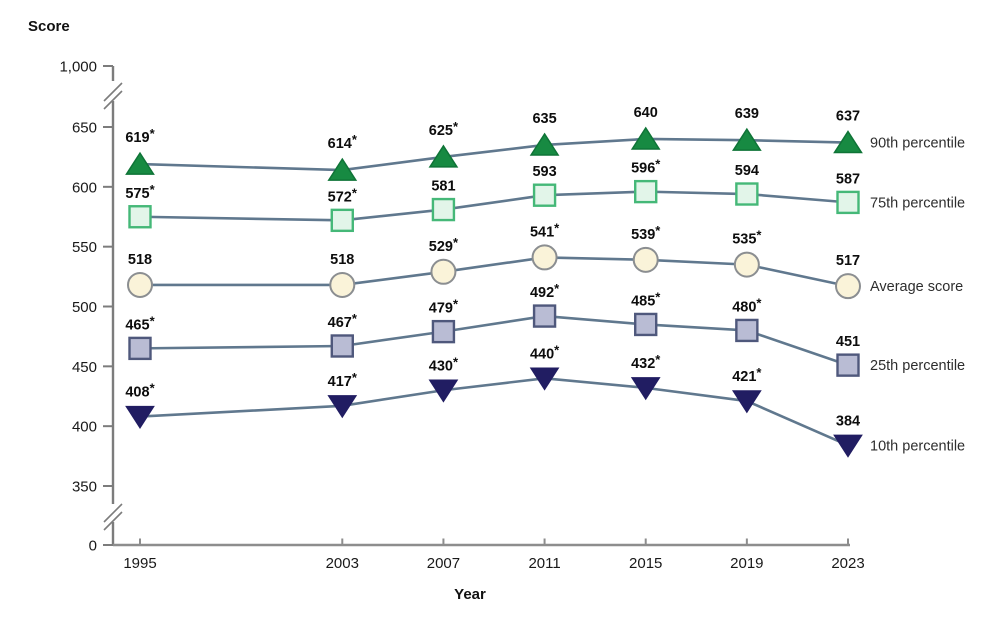  I want to click on data-label-75th-percentile: 596*, so click(646, 167).